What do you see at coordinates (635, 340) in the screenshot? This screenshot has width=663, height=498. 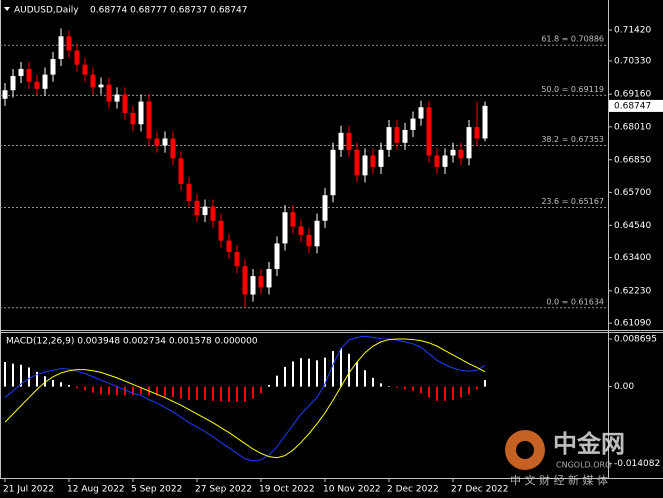 I see `y-tick-label: 0.008695` at bounding box center [635, 340].